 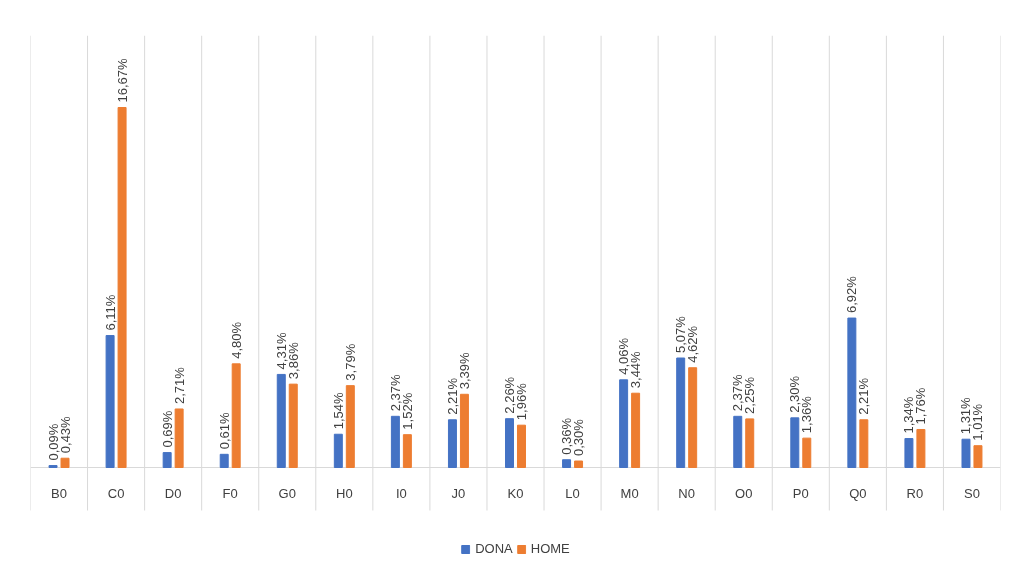 What do you see at coordinates (236, 340) in the screenshot?
I see `data-label: 4,80%` at bounding box center [236, 340].